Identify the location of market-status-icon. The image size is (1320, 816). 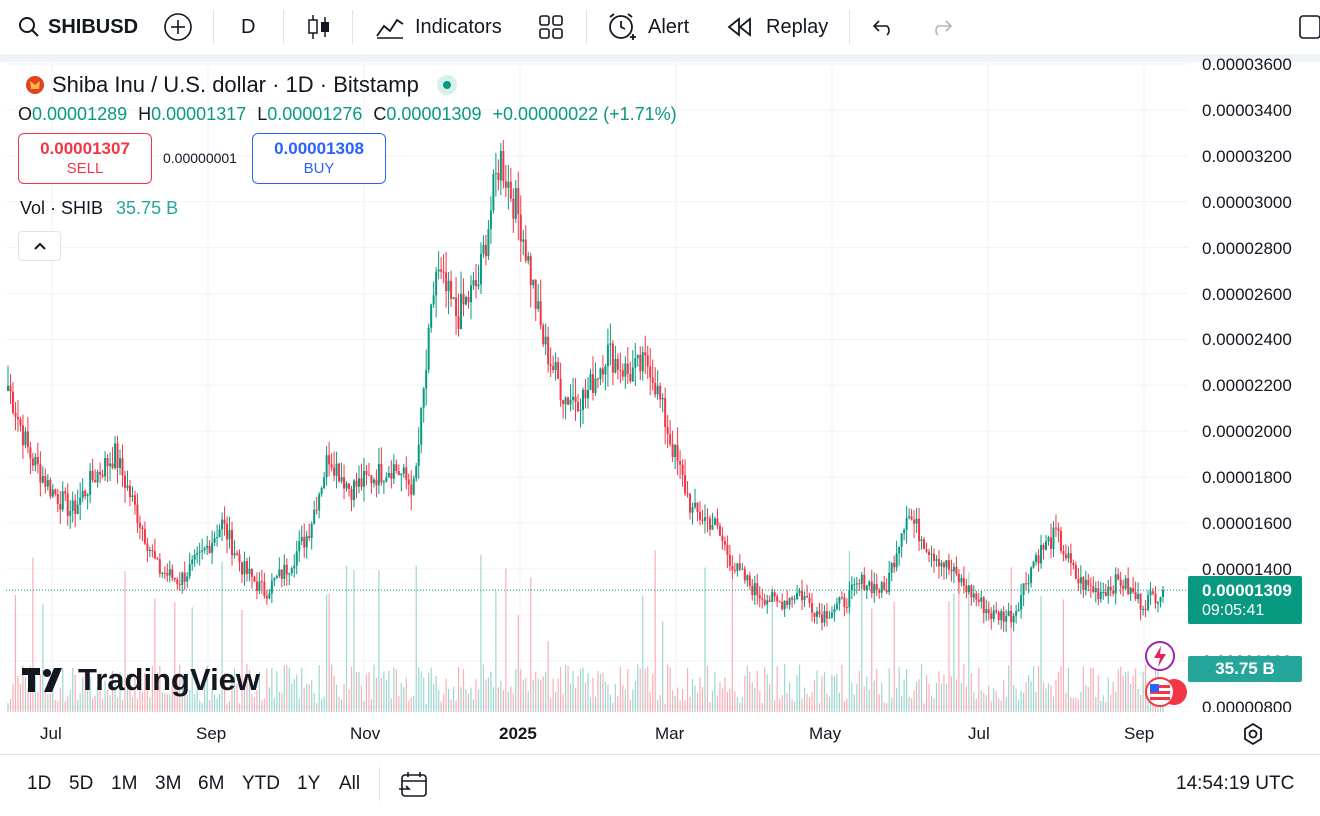
(446, 85).